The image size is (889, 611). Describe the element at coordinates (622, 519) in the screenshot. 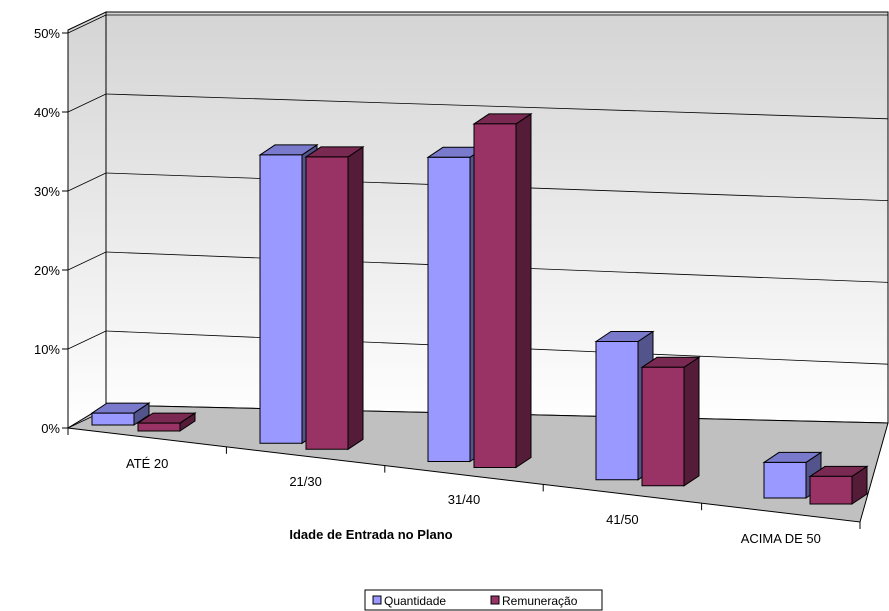

I see `x-tick-label: 41/50` at that location.